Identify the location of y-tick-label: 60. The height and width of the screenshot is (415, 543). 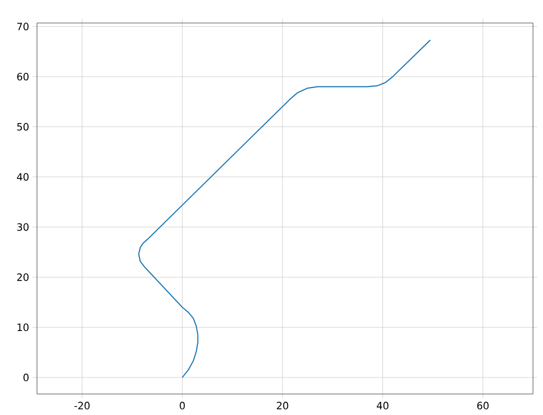
(23, 76).